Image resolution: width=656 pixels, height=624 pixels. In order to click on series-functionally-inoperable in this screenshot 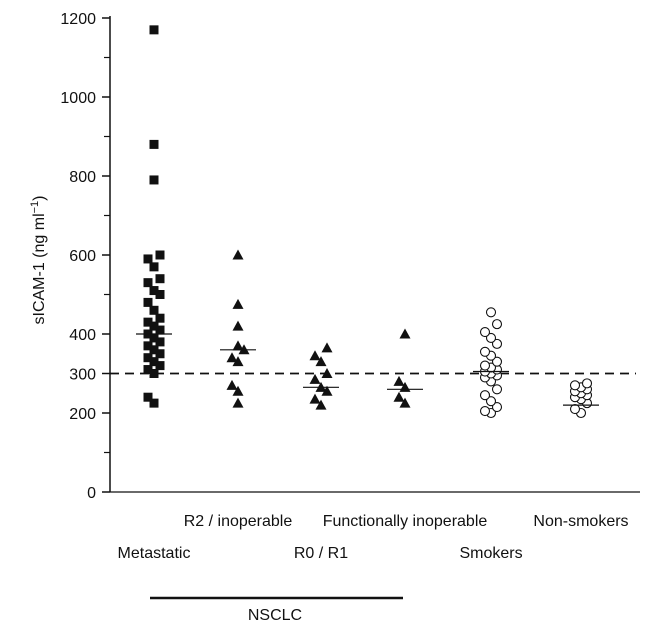, I will do `click(405, 368)`.